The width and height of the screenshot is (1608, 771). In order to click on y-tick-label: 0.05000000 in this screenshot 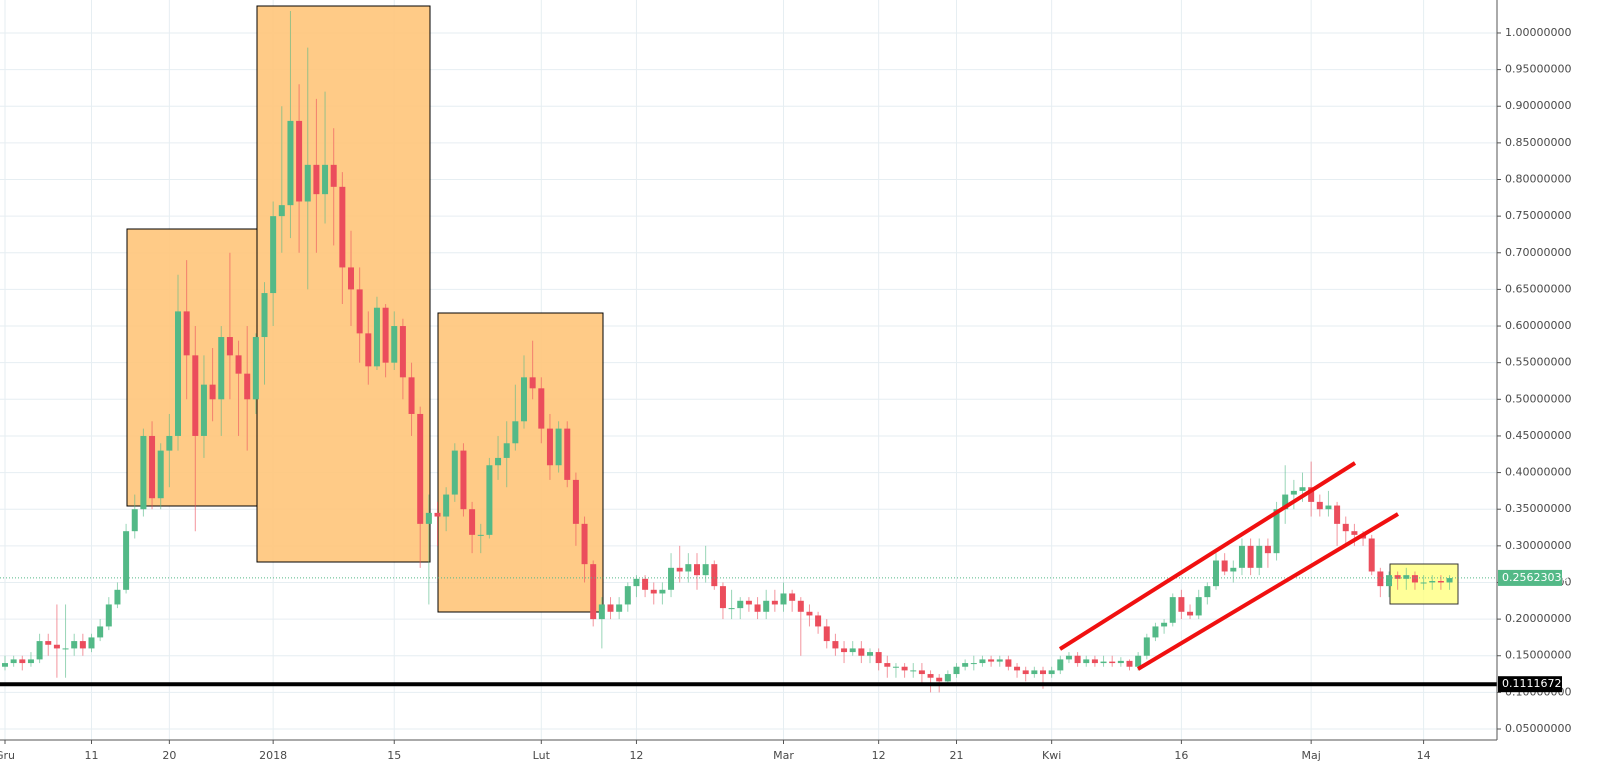, I will do `click(1538, 728)`.